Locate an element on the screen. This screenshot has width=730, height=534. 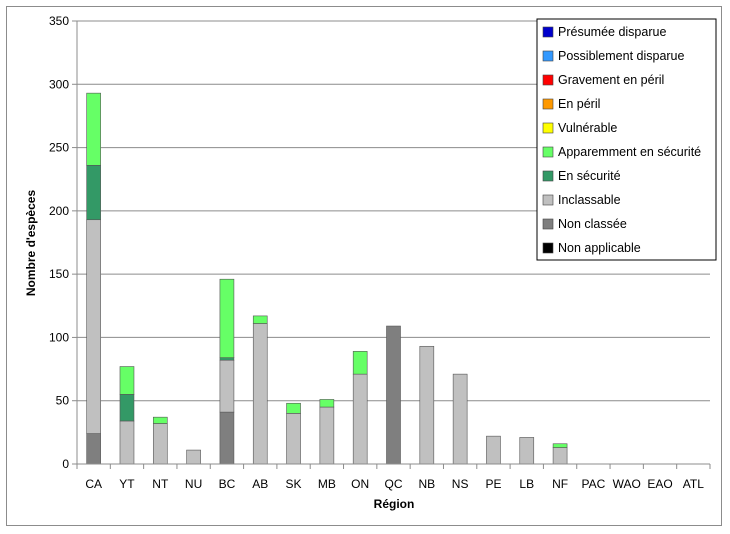
y-tick-label: 350 is located at coordinates (59, 21).